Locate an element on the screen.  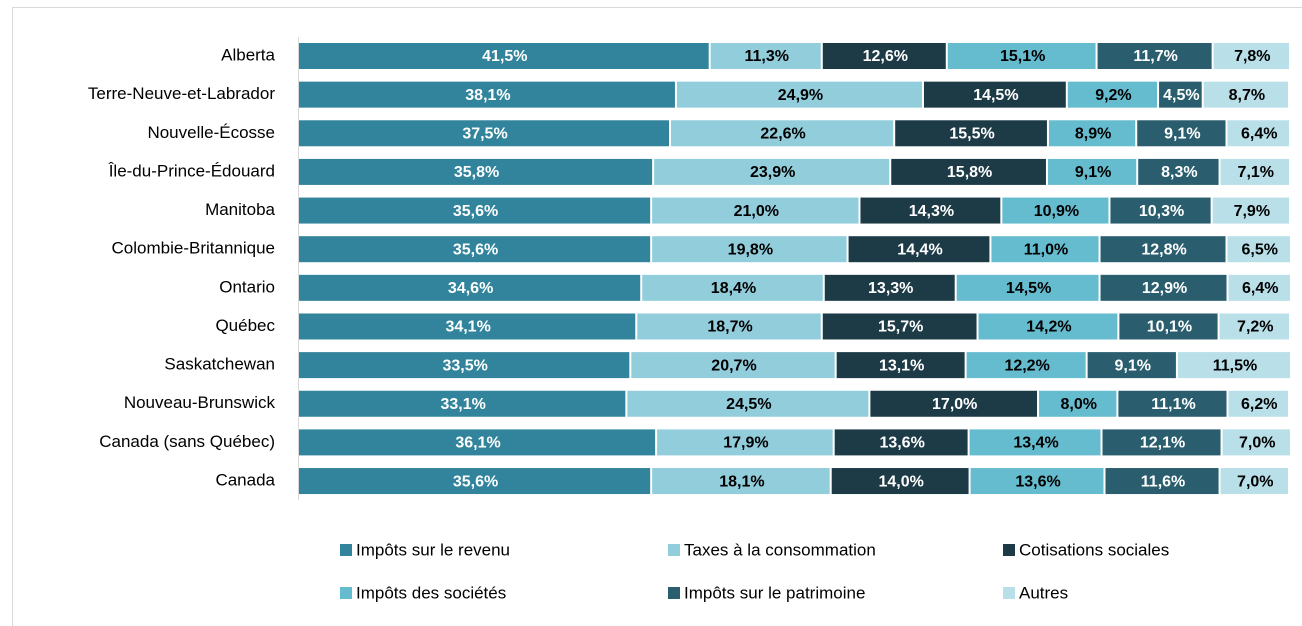
value-label: 17,0% is located at coordinates (954, 404).